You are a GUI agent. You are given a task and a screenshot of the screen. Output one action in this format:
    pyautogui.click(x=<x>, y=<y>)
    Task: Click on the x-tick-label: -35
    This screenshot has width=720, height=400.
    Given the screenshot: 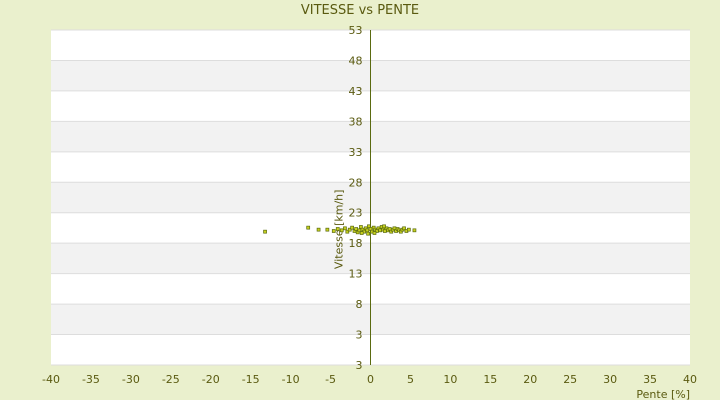 What is the action you would take?
    pyautogui.click(x=91, y=379)
    